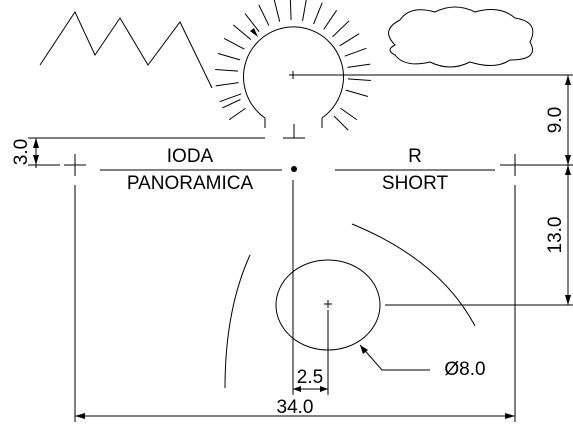  What do you see at coordinates (394, 357) in the screenshot?
I see `leader` at bounding box center [394, 357].